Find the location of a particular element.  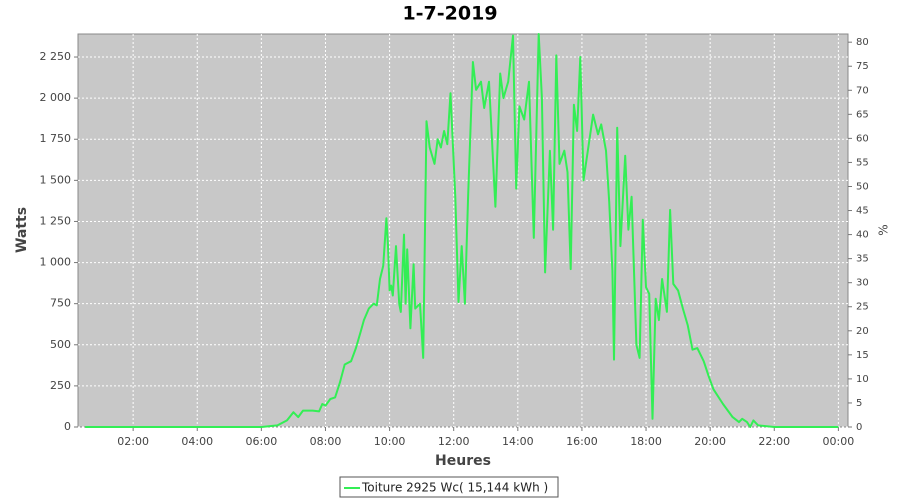

y2-tick-label: 5 is located at coordinates (859, 403).